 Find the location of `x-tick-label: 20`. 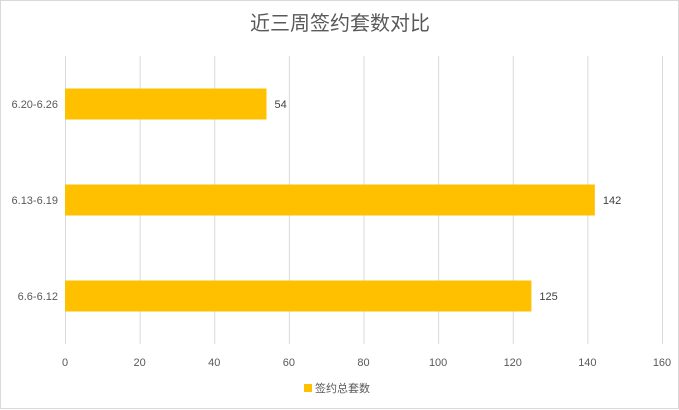

x-tick-label: 20 is located at coordinates (140, 363).